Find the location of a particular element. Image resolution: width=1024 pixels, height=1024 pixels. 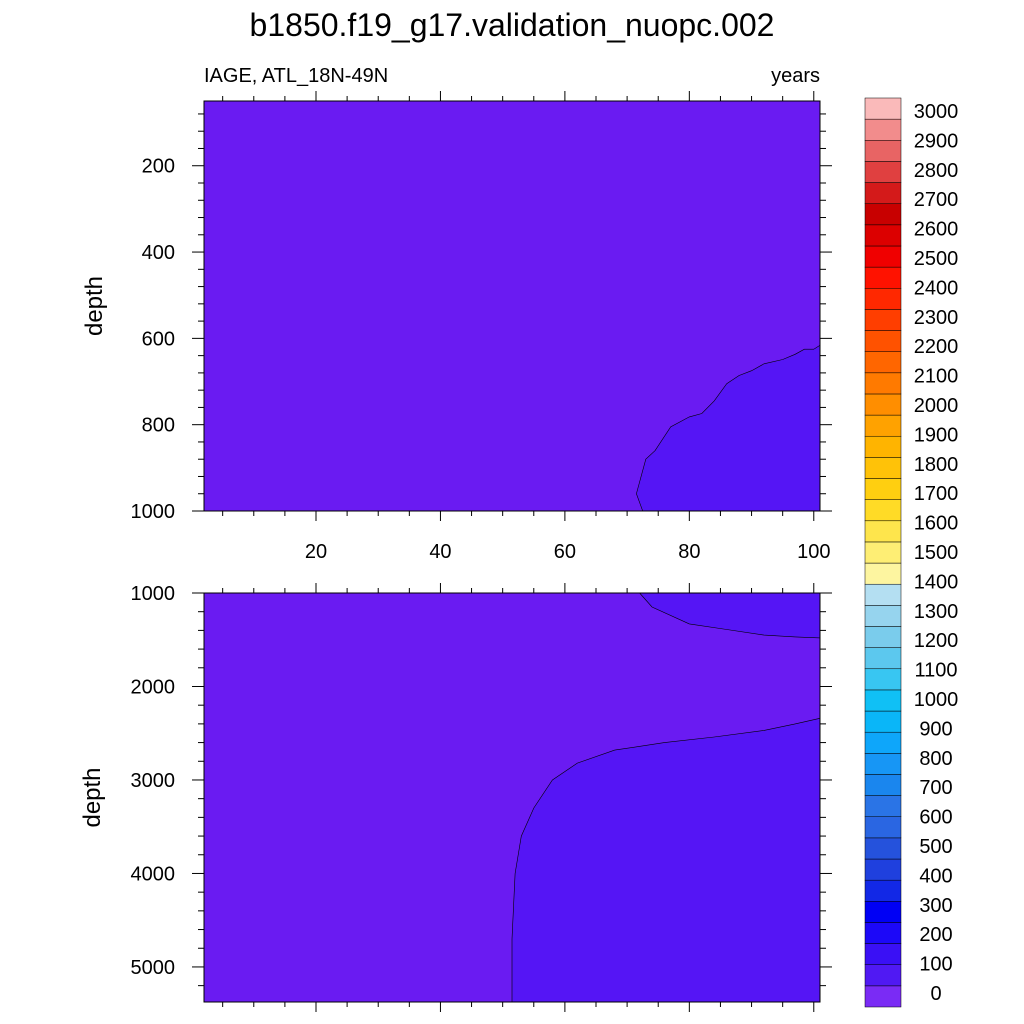

colorbar-level-label: 300 is located at coordinates (935, 906).